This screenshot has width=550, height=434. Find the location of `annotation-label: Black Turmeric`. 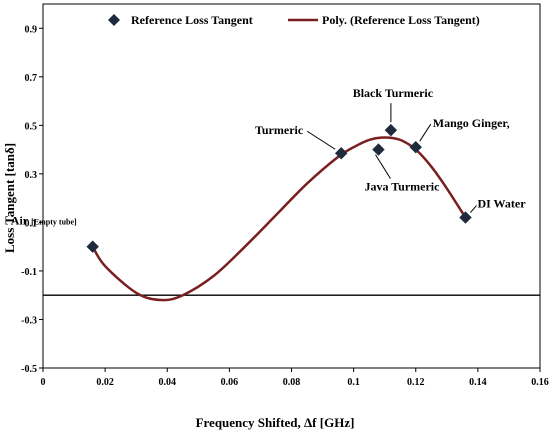

annotation-label: Black Turmeric is located at coordinates (393, 93).